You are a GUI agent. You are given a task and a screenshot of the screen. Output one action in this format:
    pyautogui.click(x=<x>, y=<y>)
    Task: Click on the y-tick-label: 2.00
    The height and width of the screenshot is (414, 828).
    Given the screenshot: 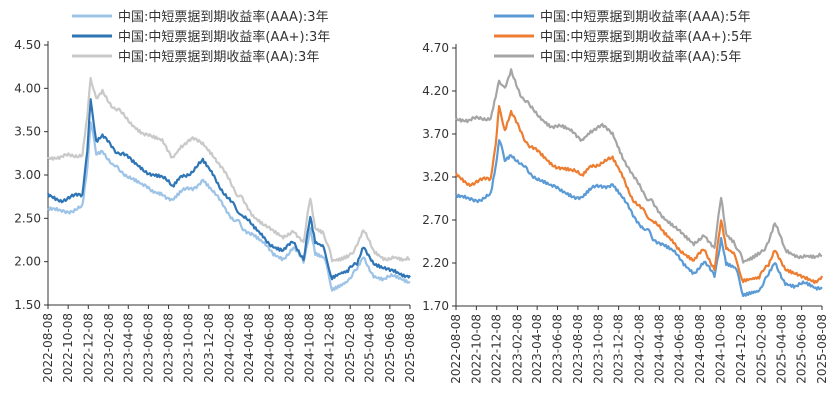 What is the action you would take?
    pyautogui.click(x=27, y=262)
    